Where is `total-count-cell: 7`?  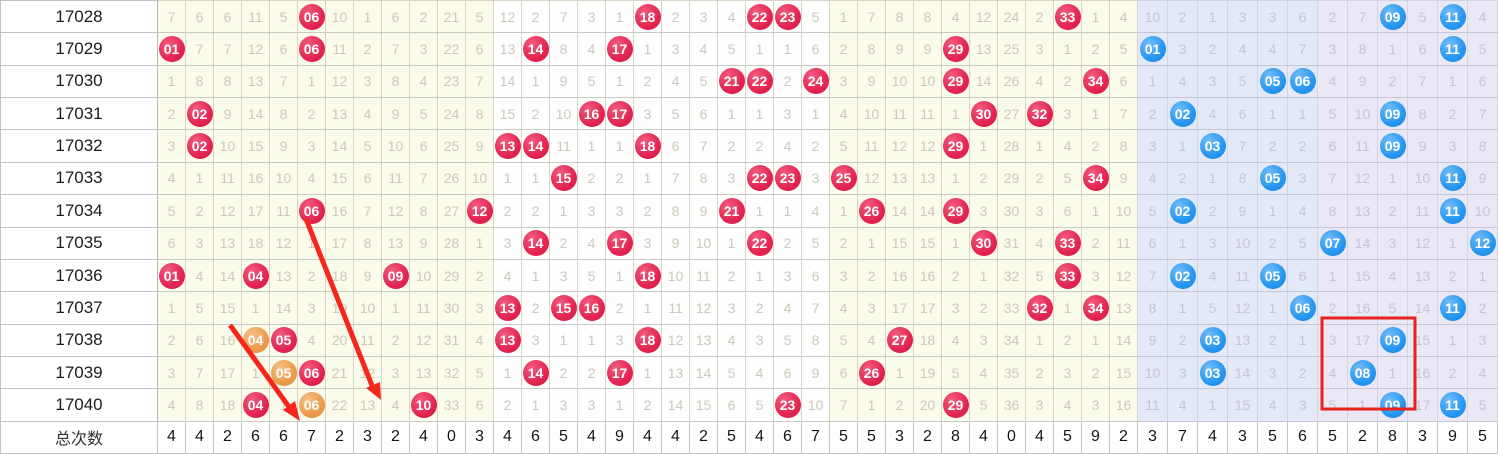 total-count-cell: 7 is located at coordinates (311, 437).